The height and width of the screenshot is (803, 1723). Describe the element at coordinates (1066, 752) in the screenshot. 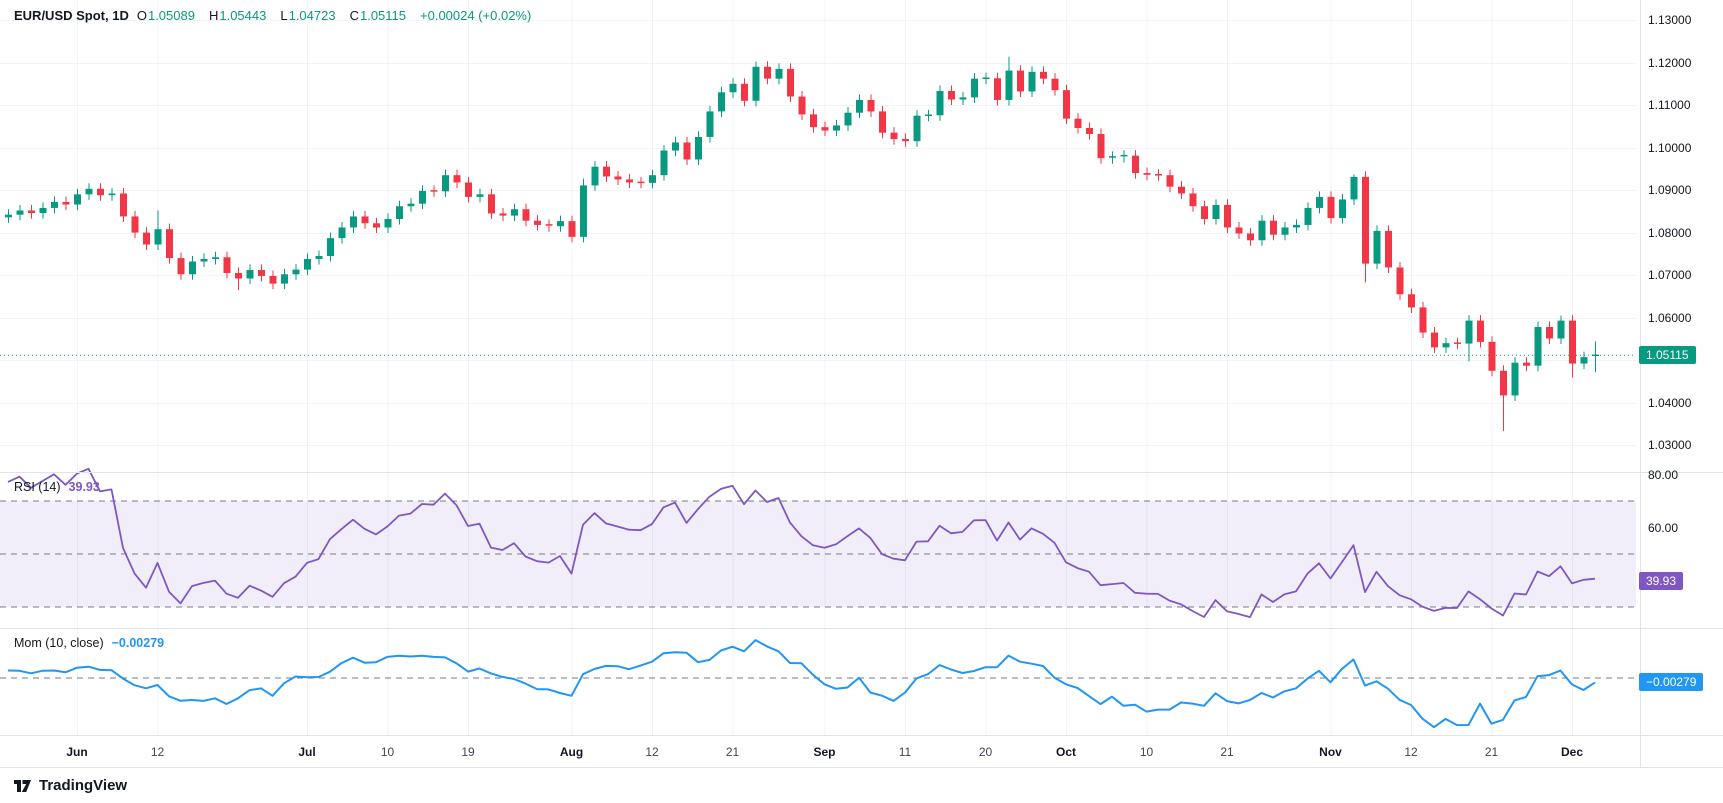

I see `time-axis-label: Oct` at that location.